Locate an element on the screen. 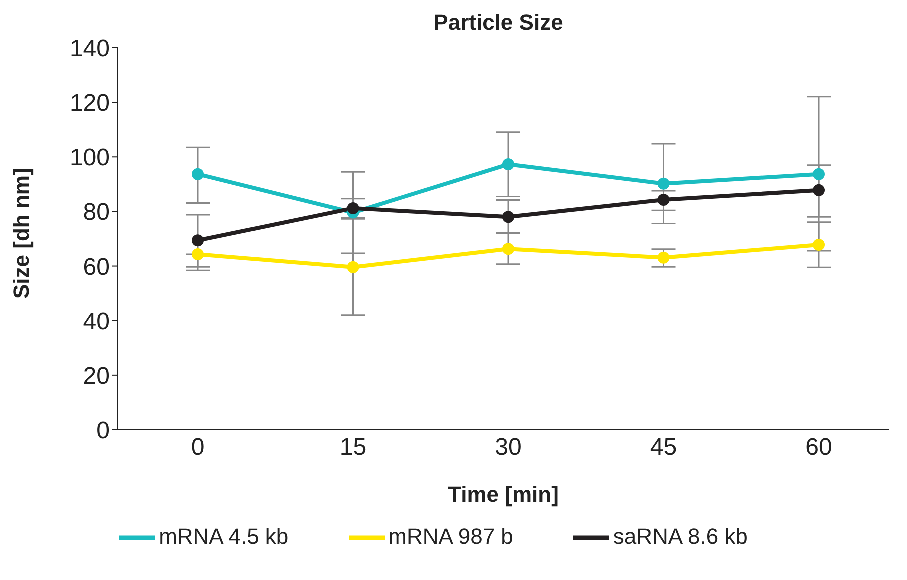  y-tick-label: 20 is located at coordinates (96, 376).